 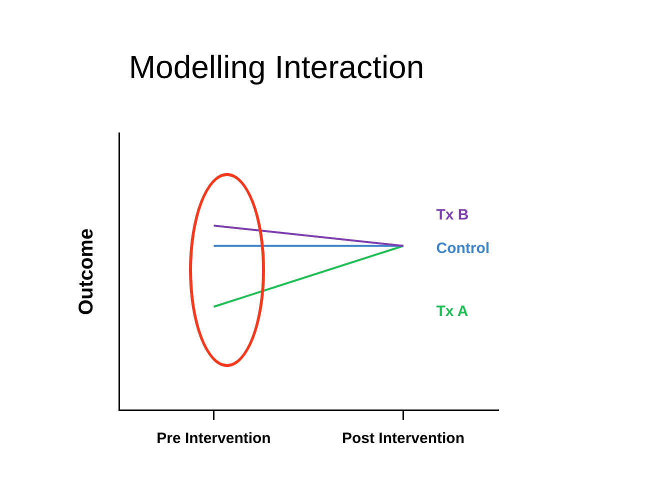 I want to click on chart-title: Modelling Interaction, so click(x=276, y=67).